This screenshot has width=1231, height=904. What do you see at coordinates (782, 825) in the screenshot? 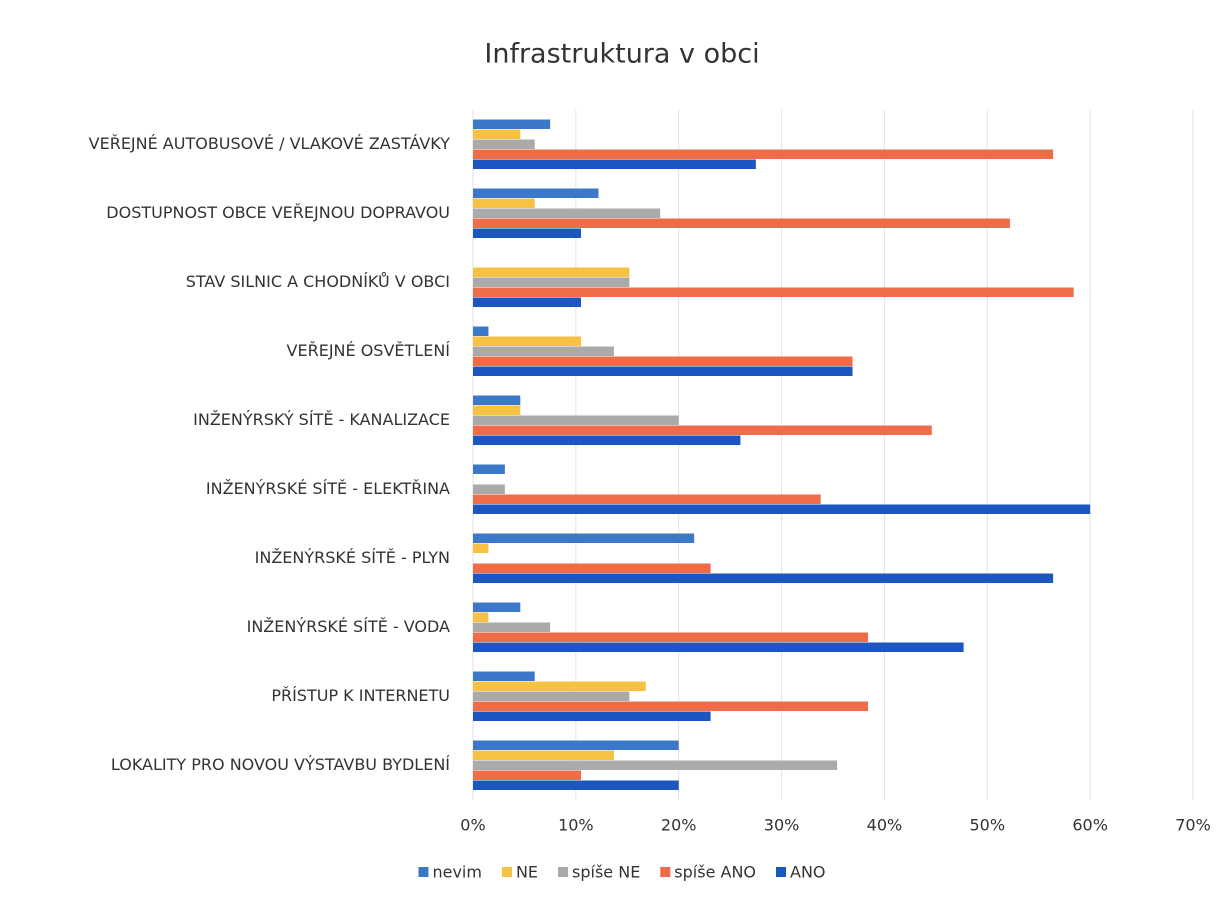
I see `x-tick-label: 30%` at bounding box center [782, 825].